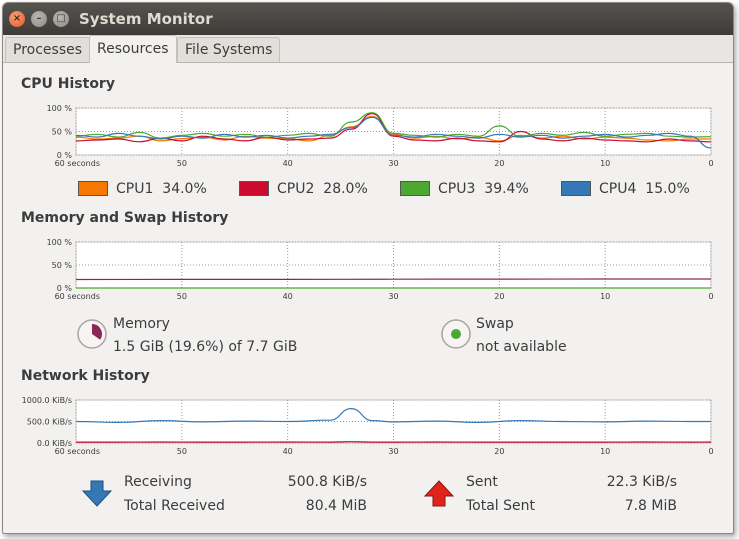  Describe the element at coordinates (141, 324) in the screenshot. I see `memory-label: Memory` at that location.